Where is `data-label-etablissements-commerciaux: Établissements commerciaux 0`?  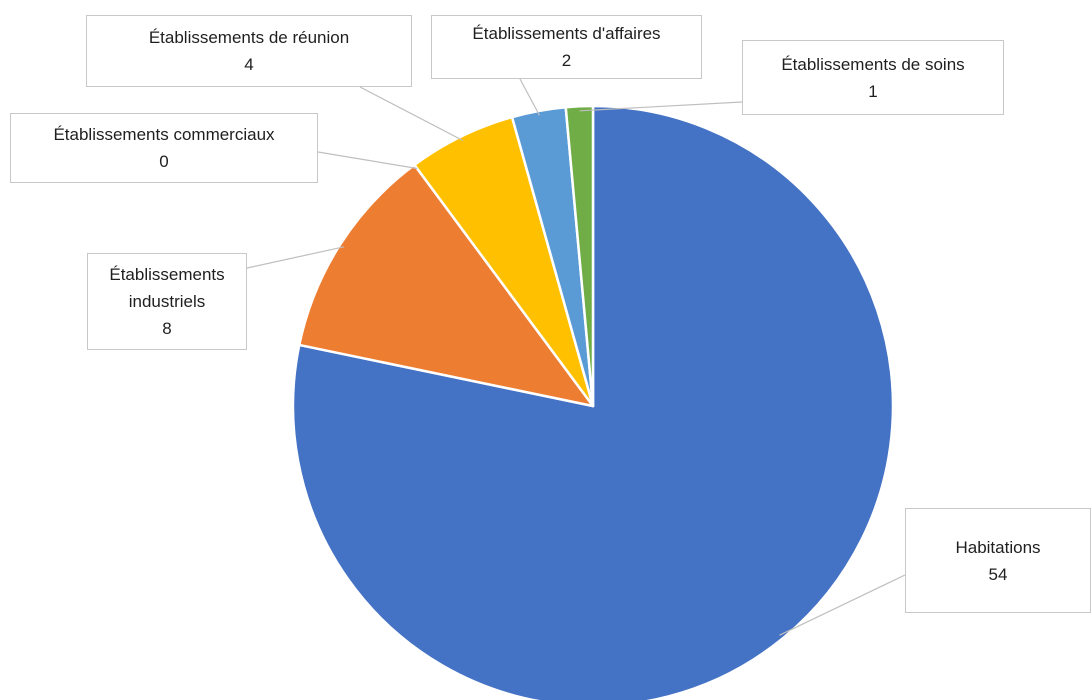 data-label-etablissements-commerciaux: Établissements commerciaux 0 is located at coordinates (164, 148).